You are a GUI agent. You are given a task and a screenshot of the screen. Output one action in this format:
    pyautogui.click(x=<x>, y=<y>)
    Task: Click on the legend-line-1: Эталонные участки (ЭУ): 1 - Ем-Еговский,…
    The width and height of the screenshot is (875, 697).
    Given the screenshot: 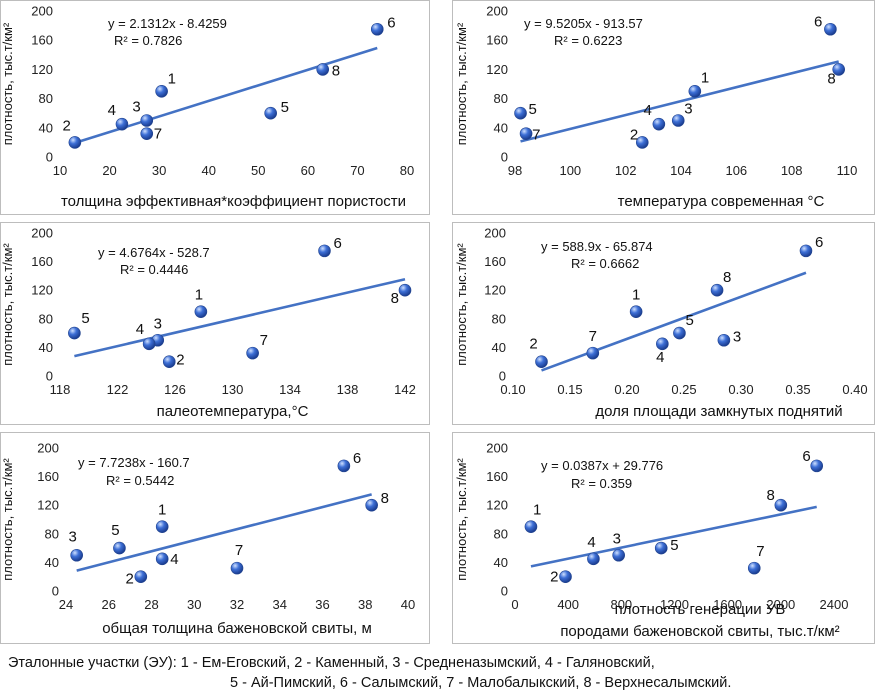 What is the action you would take?
    pyautogui.click(x=331, y=663)
    